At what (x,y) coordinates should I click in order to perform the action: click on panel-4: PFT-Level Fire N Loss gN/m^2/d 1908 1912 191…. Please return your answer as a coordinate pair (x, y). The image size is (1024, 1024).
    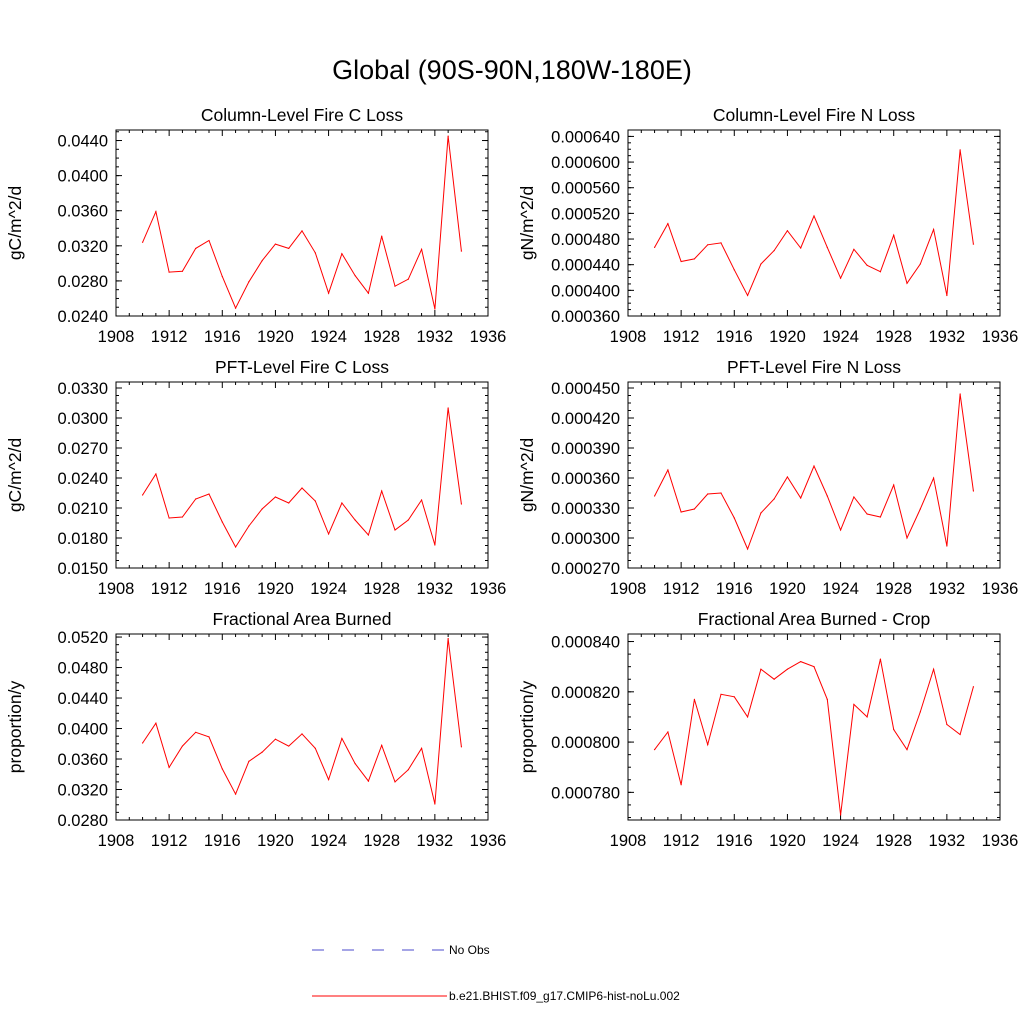
    Looking at the image, I should click on (767, 477).